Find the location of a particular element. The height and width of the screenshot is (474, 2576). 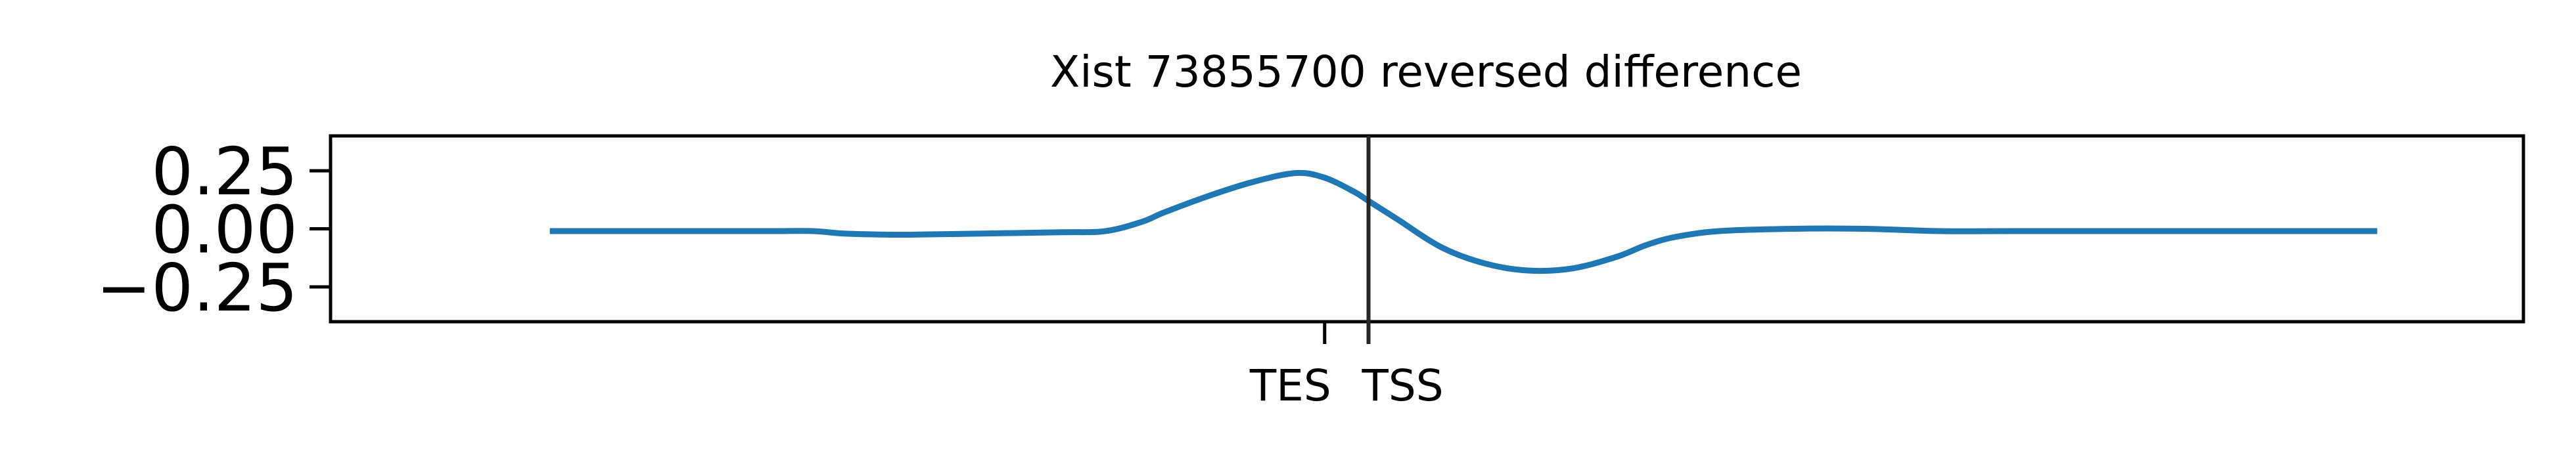

x-tick-label-tes: TES is located at coordinates (1290, 385).